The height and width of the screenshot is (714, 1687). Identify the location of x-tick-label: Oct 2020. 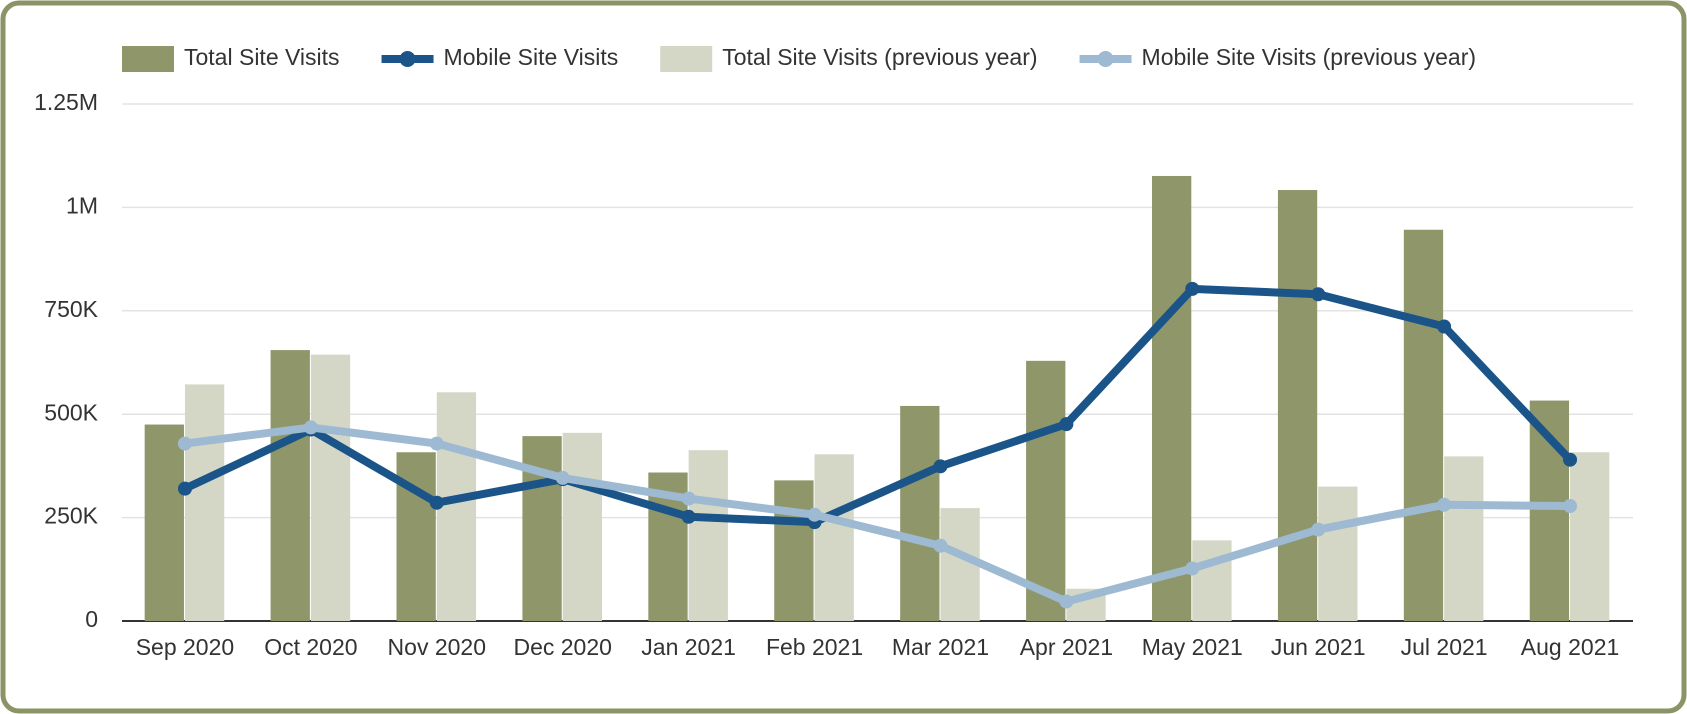
(310, 647).